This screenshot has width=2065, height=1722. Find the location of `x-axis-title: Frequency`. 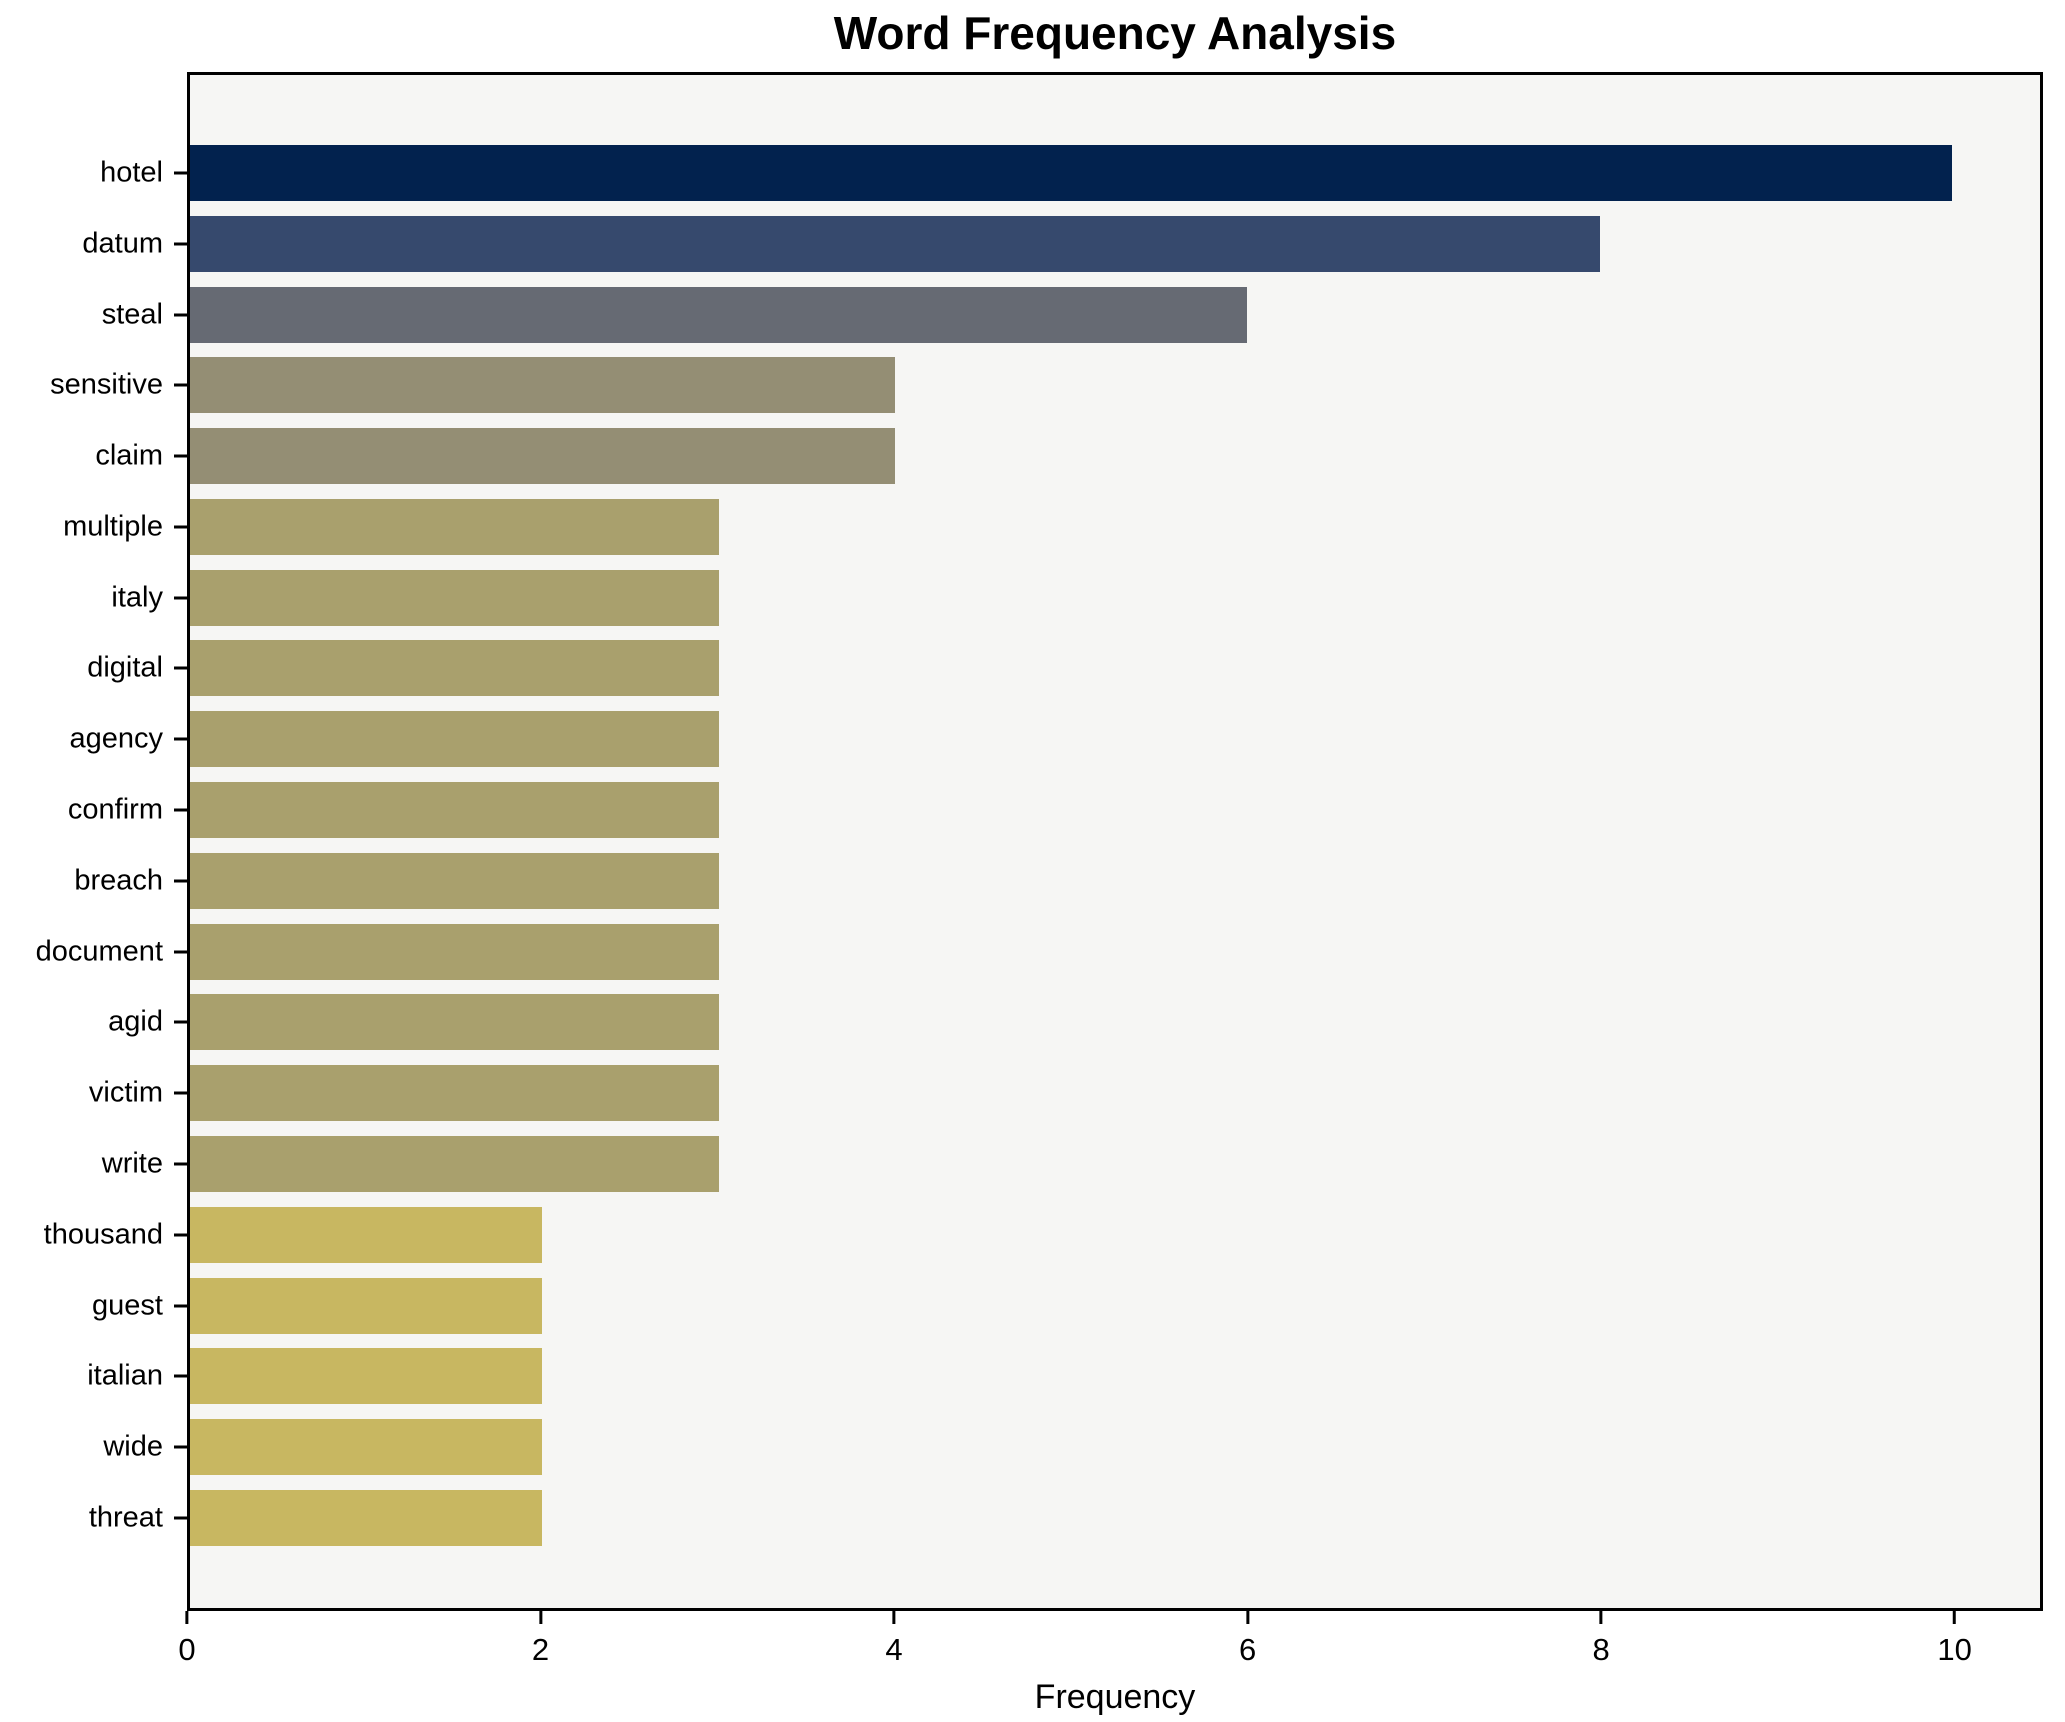

x-axis-title: Frequency is located at coordinates (1115, 1697).